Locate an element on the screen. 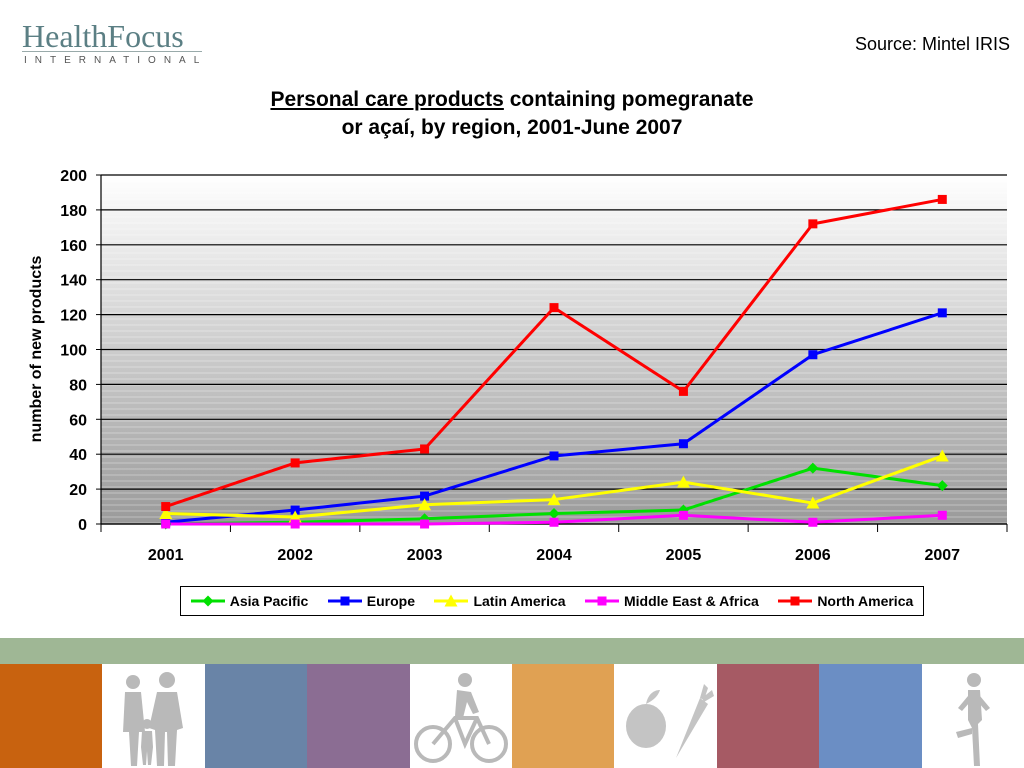  fruit-vegetable-icon is located at coordinates (666, 718).